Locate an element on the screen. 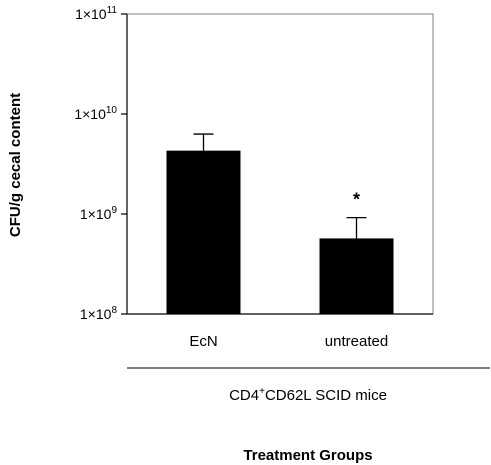 The image size is (491, 465). y-tick-label: 1×10¹⁰ is located at coordinates (95, 113).